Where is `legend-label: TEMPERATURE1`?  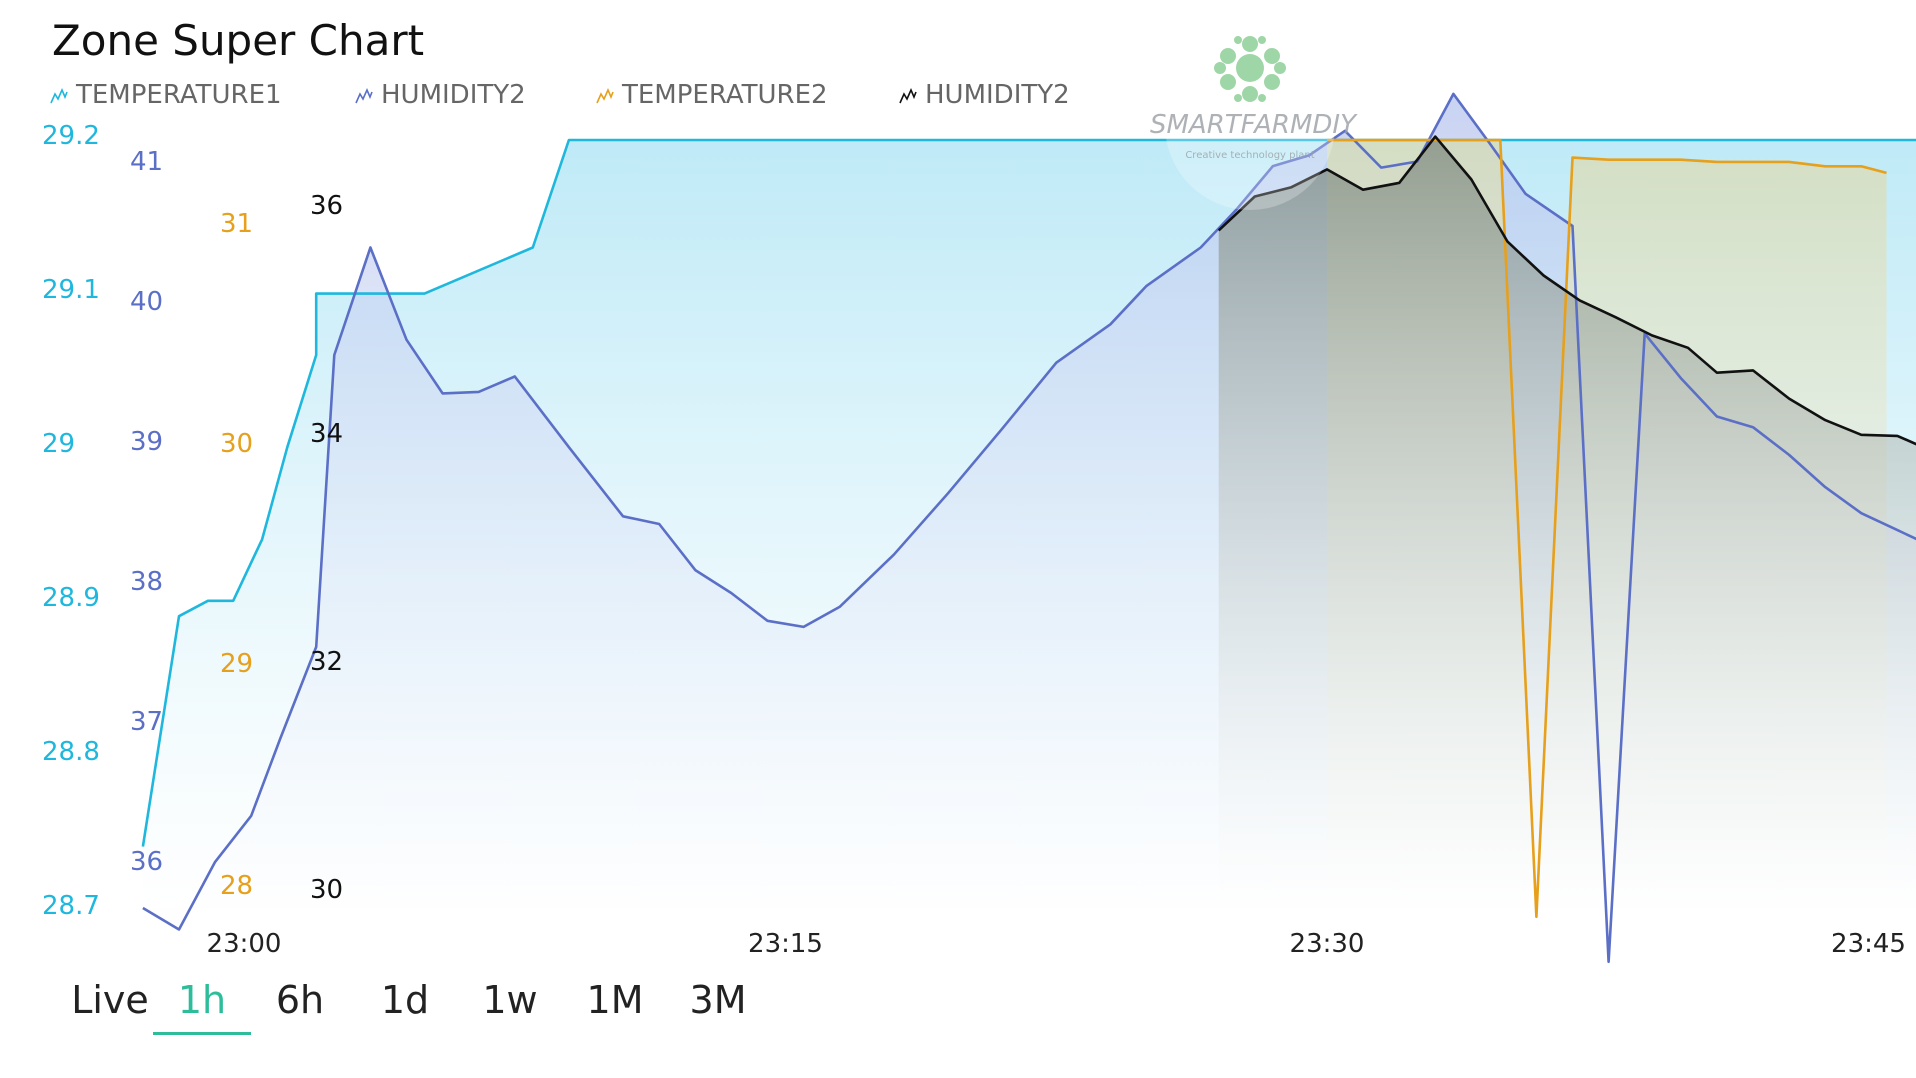
legend-label: TEMPERATURE1 is located at coordinates (179, 95).